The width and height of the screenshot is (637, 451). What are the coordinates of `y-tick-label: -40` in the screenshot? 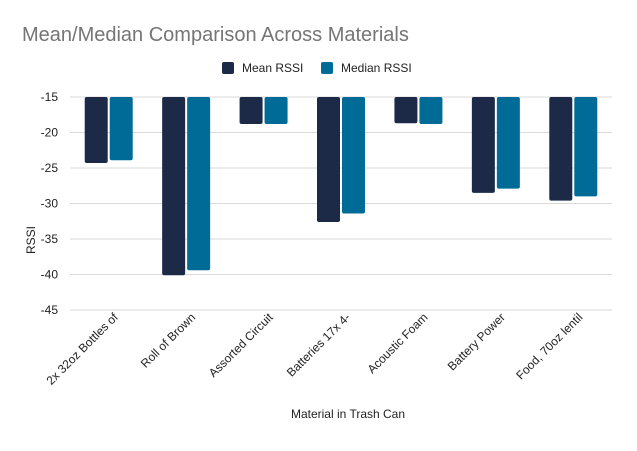 It's located at (50, 275).